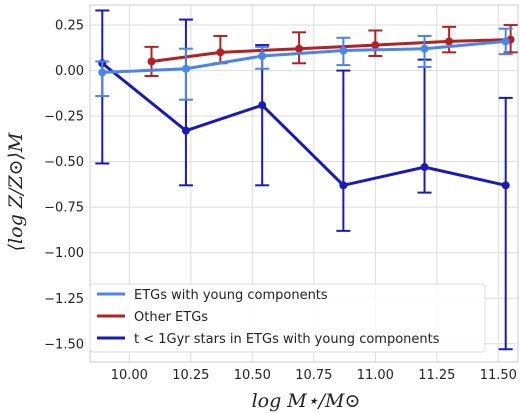 Image resolution: width=520 pixels, height=413 pixels. I want to click on legend-box, so click(287, 318).